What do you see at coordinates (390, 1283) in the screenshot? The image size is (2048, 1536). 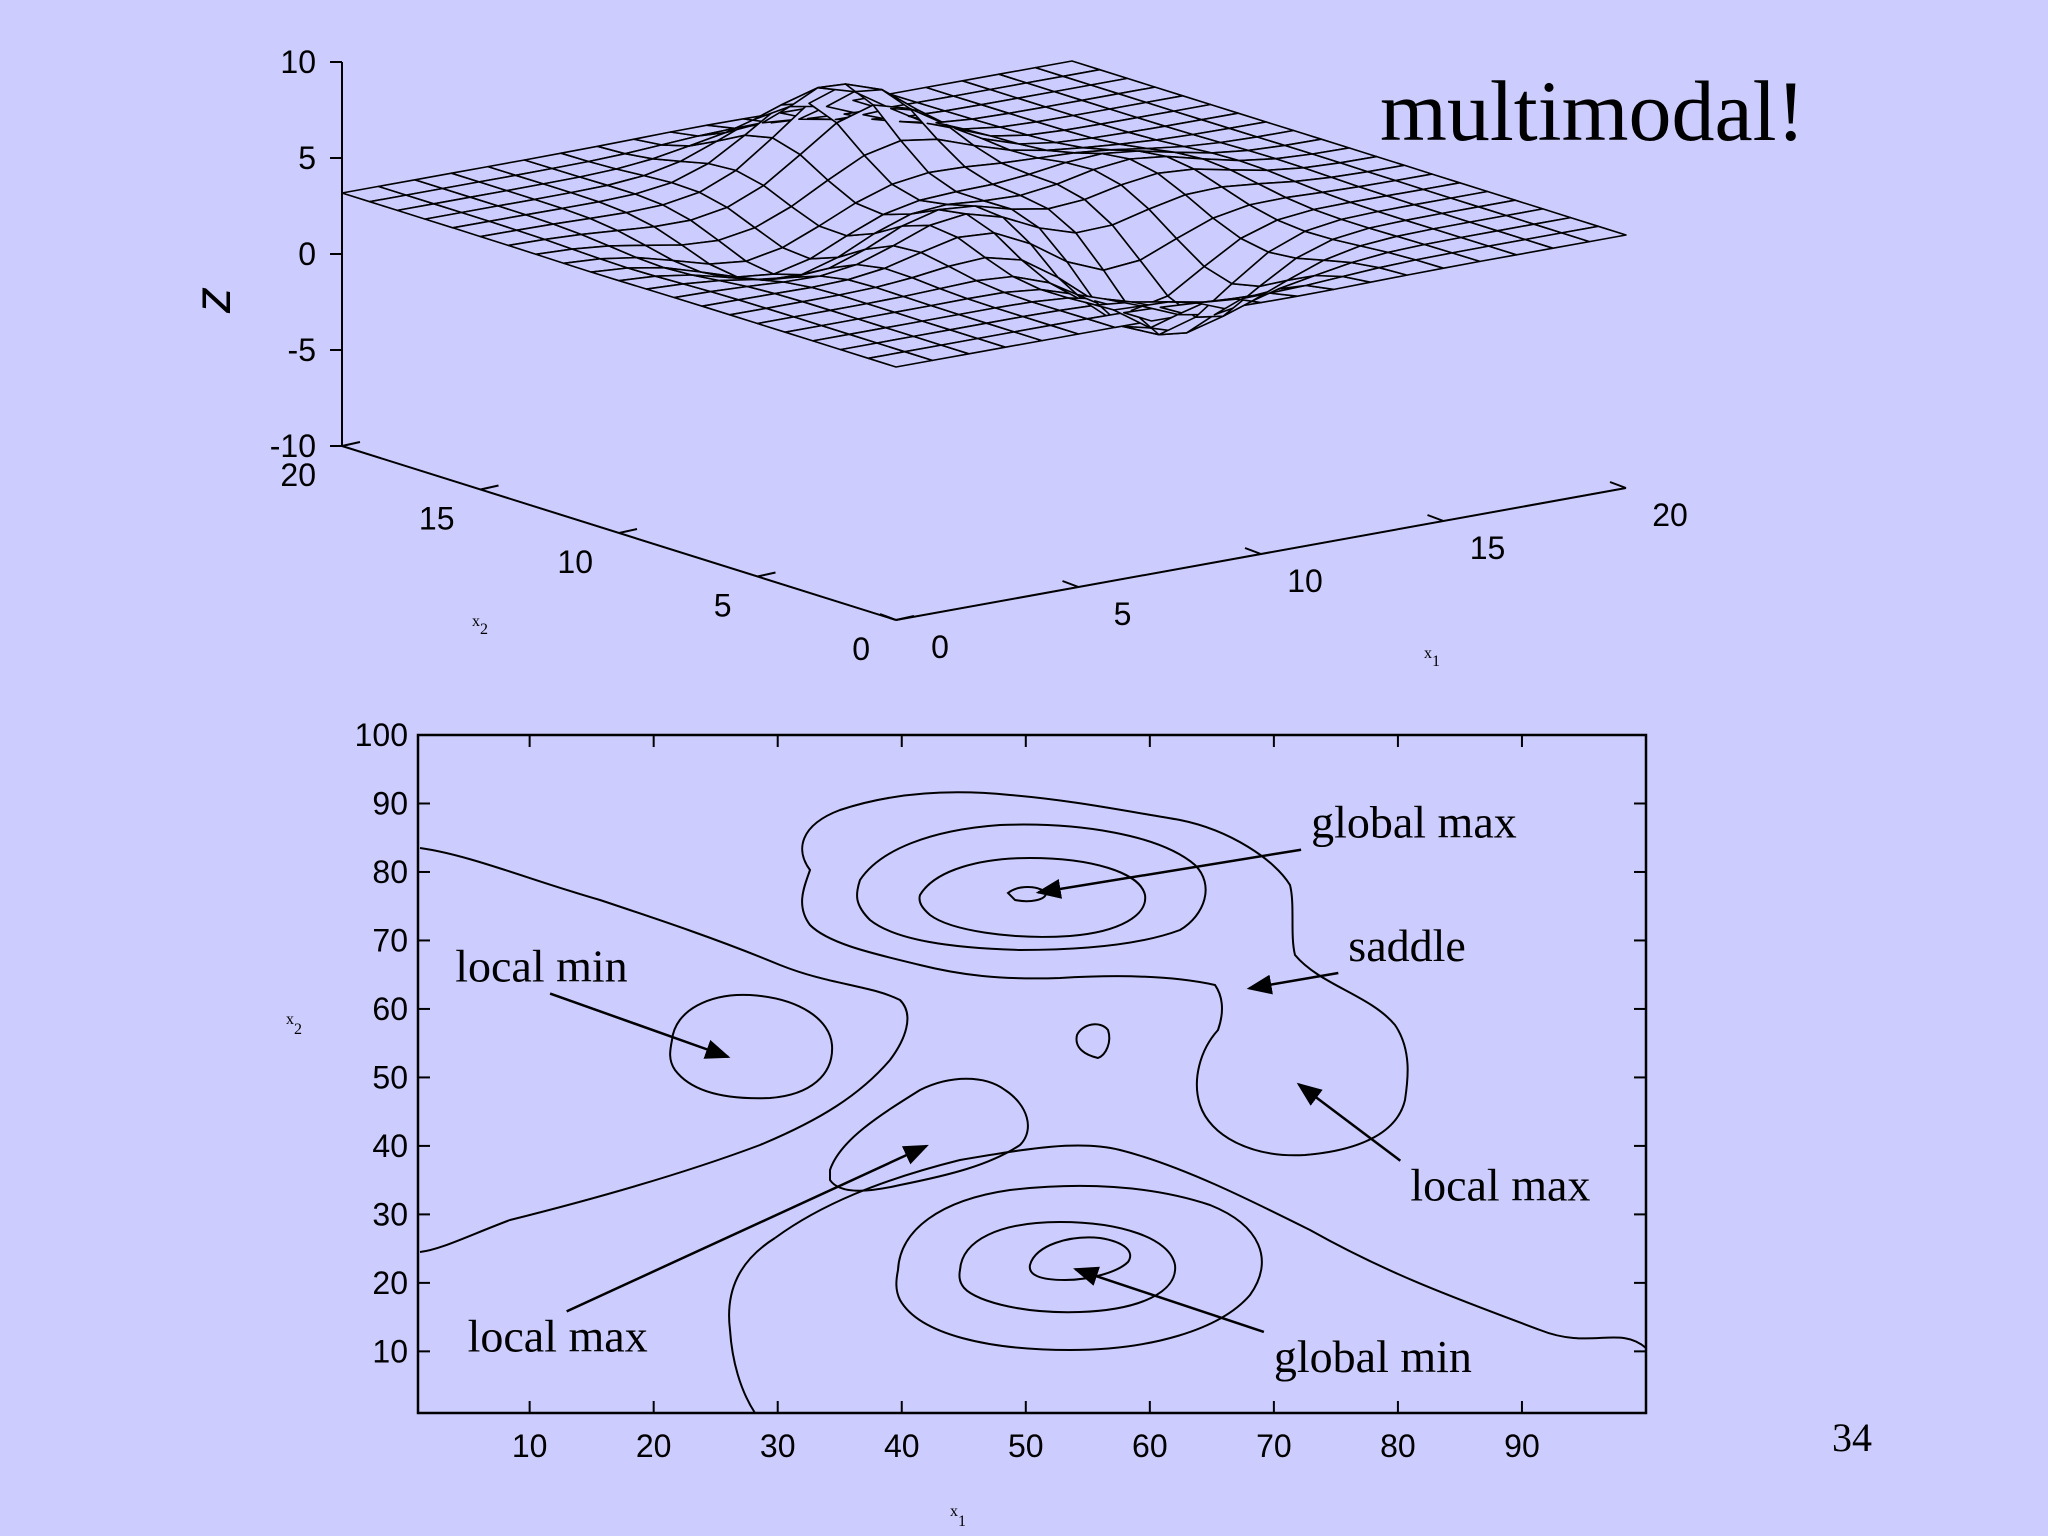 I see `contour-y-tick-label: 20` at bounding box center [390, 1283].